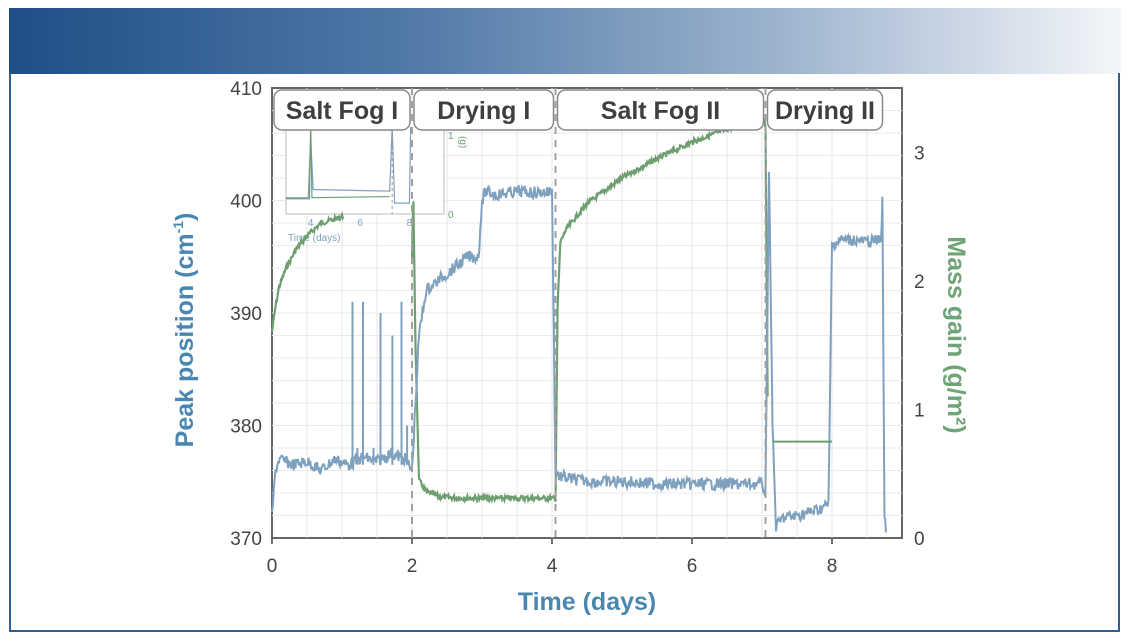 This screenshot has width=1130, height=642. I want to click on right-y-tick-label: 0, so click(919, 539).